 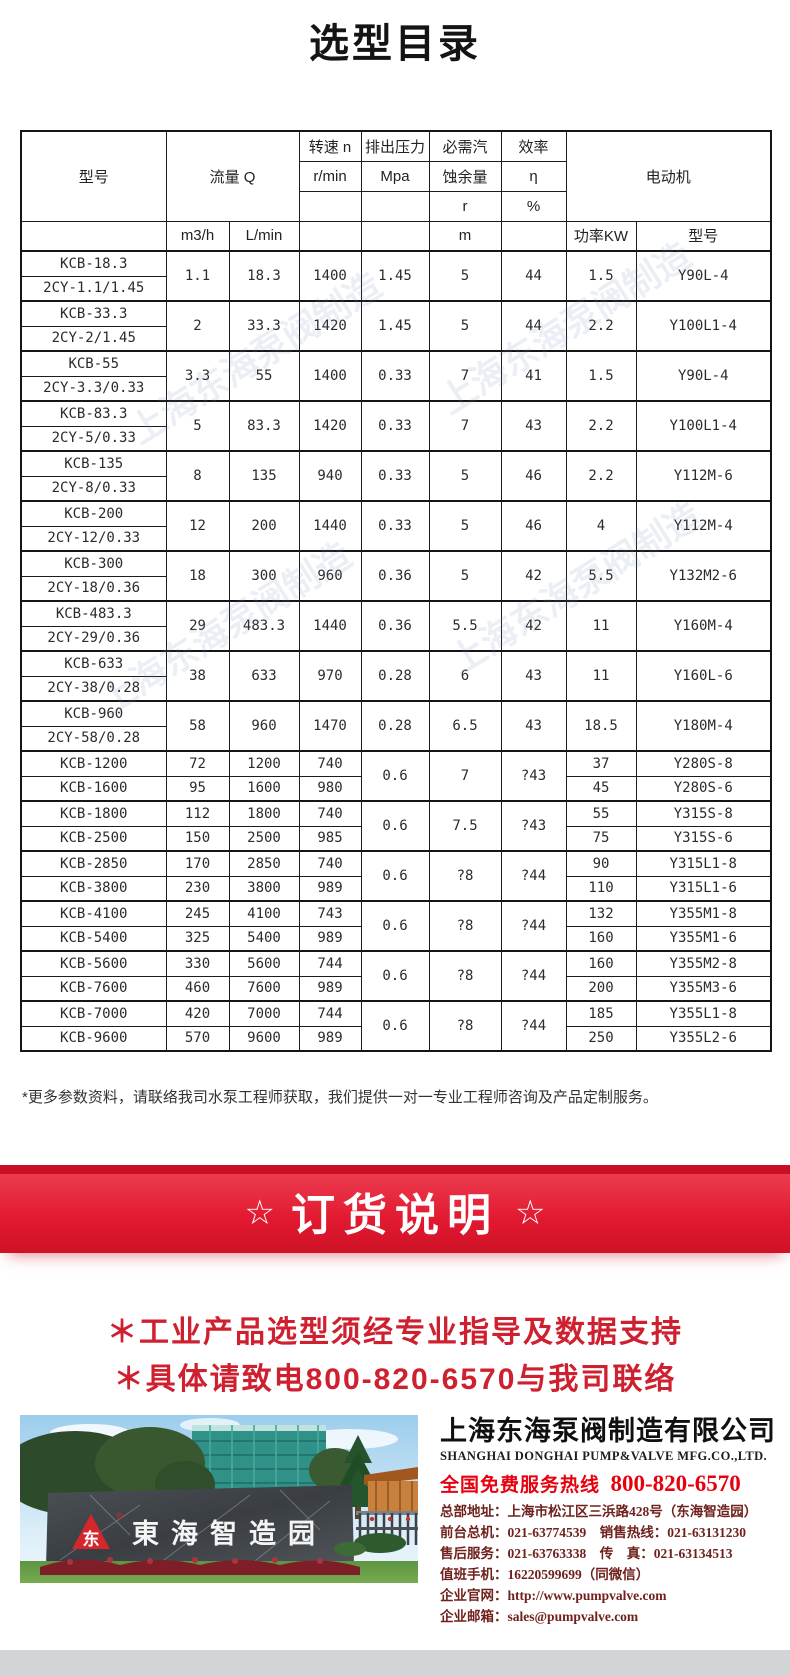 What do you see at coordinates (93, 313) in the screenshot?
I see `model-cell: KCB-33.3` at bounding box center [93, 313].